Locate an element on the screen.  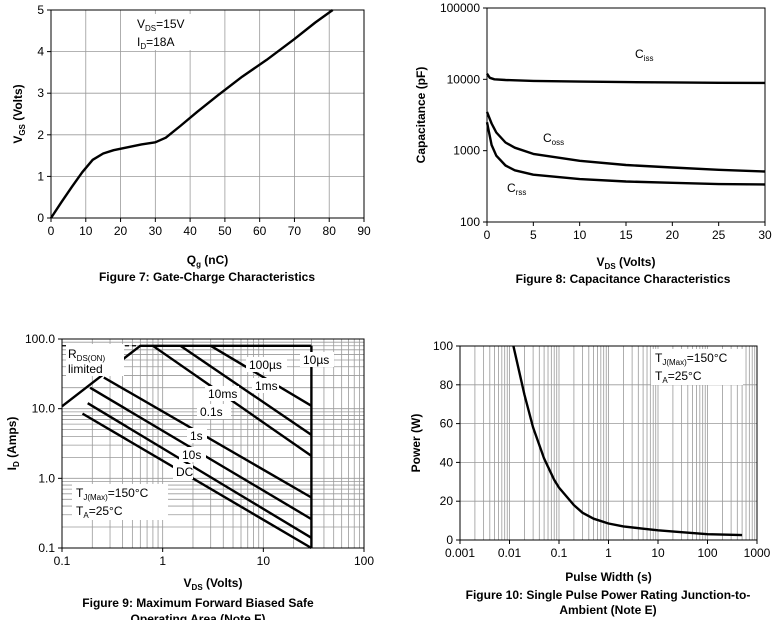
annotation-ta: TA=25°C is located at coordinates (678, 377).